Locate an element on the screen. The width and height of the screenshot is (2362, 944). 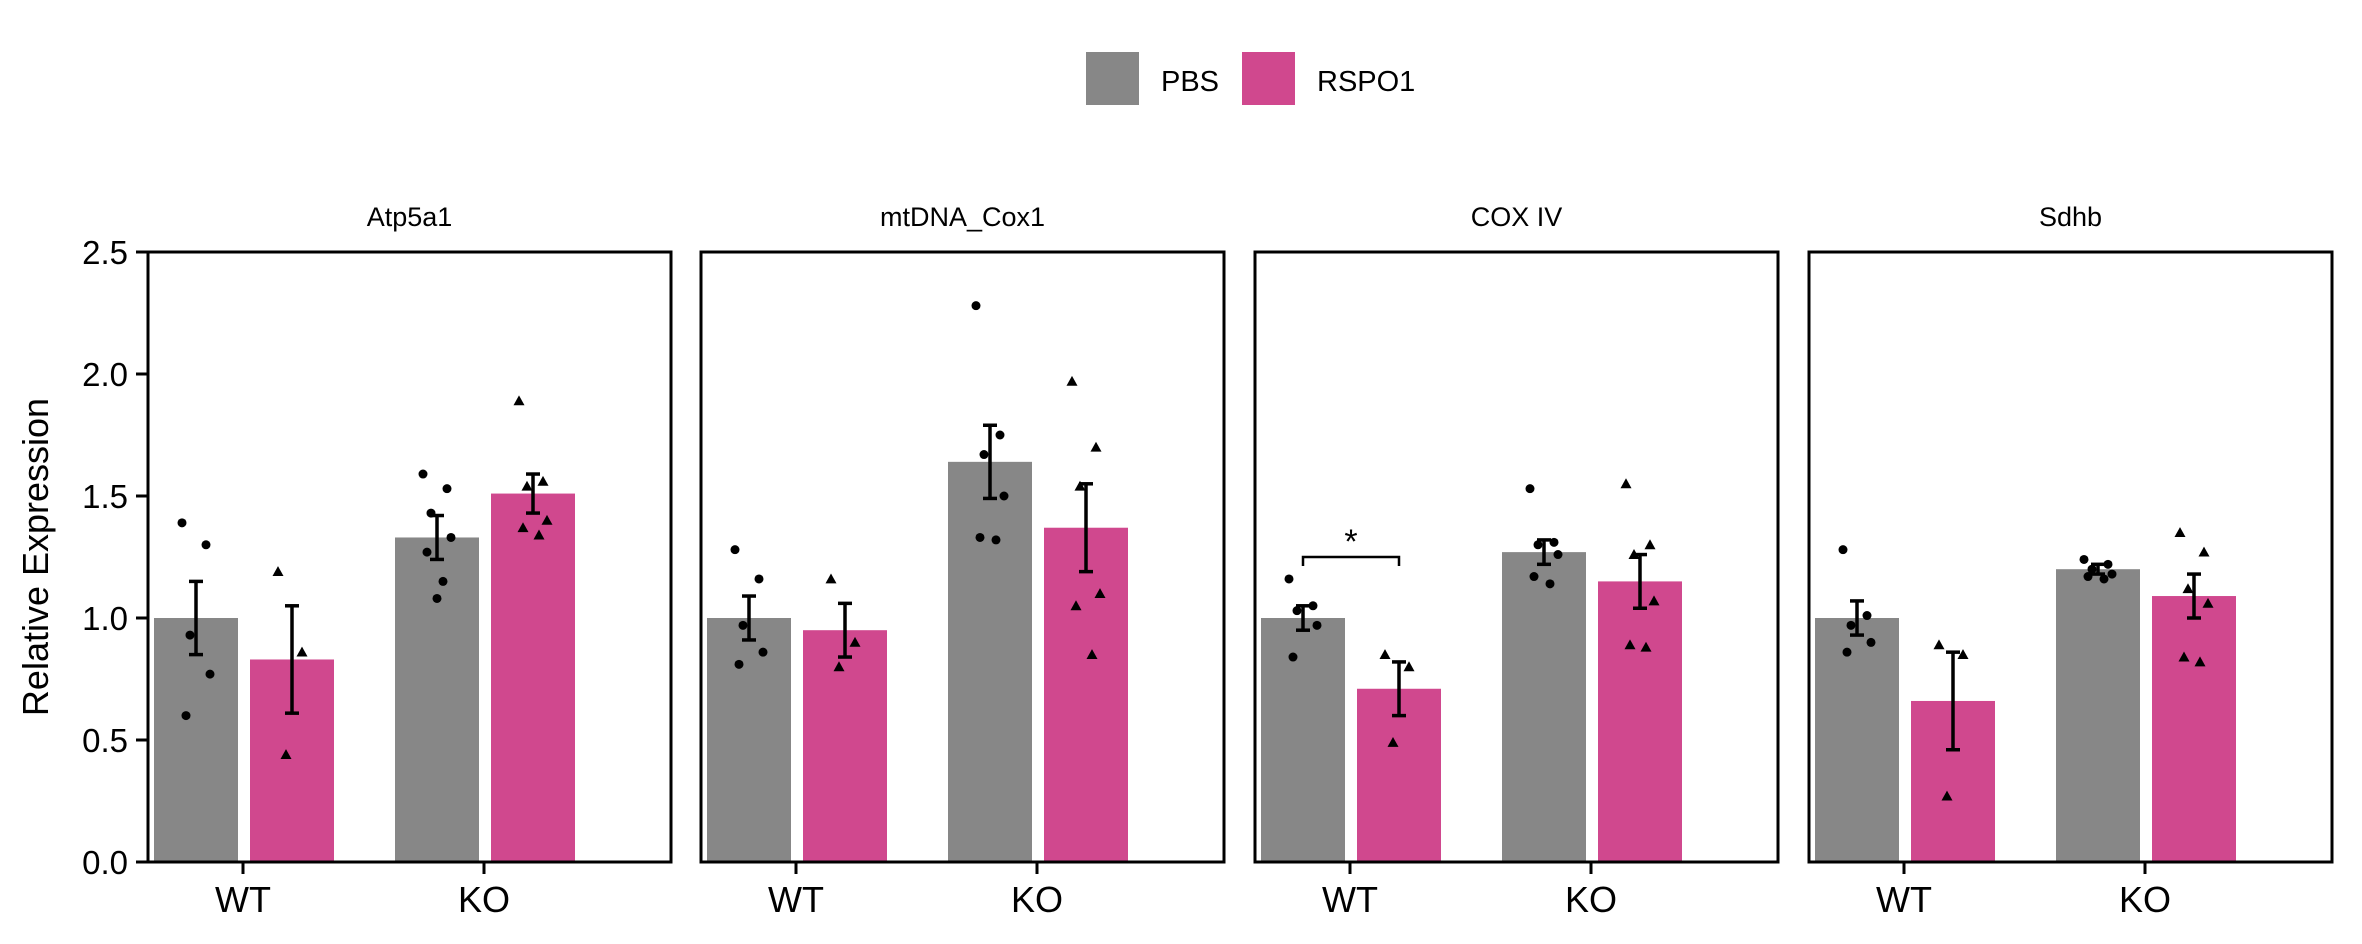
legend-label-rspo1: RSPO1 is located at coordinates (1366, 82).